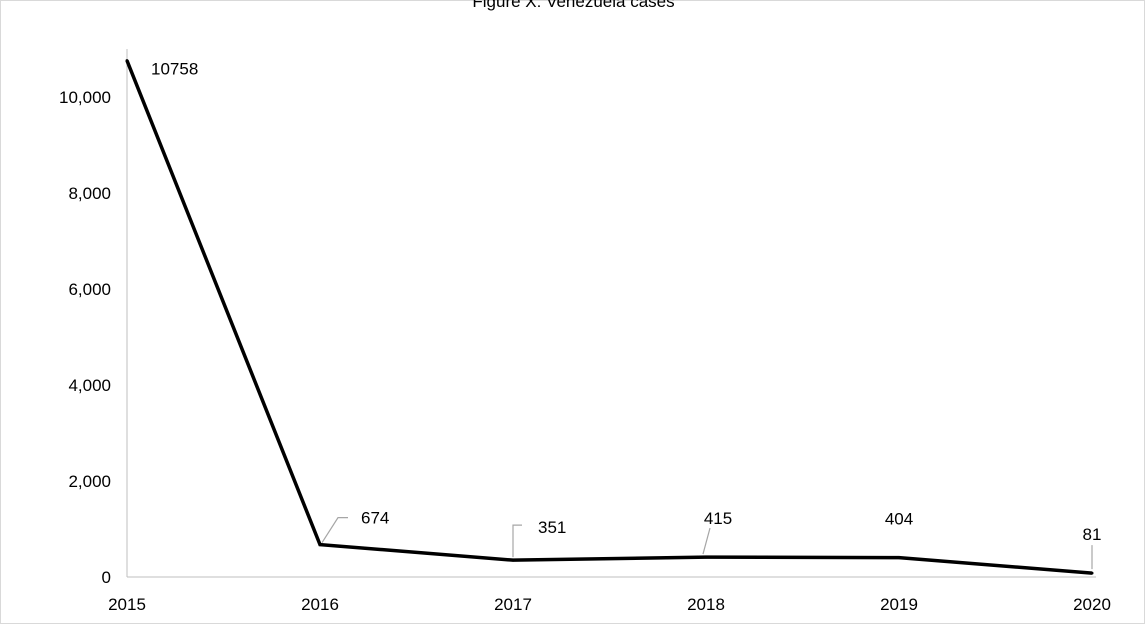  Describe the element at coordinates (89, 289) in the screenshot. I see `y-tick-label: 6,000` at that location.